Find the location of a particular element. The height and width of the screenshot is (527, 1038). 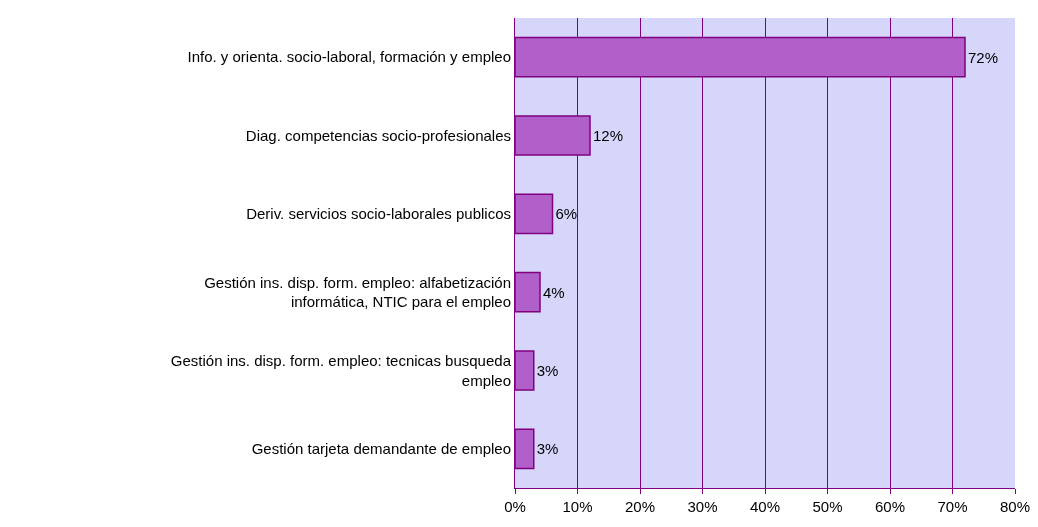

x-tick-label: 40% is located at coordinates (765, 506).